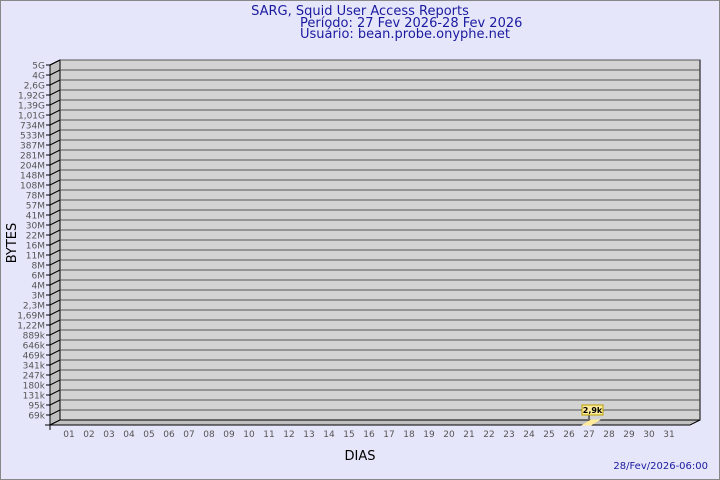 This screenshot has width=720, height=480. What do you see at coordinates (268, 435) in the screenshot?
I see `x-tick-label: 11` at bounding box center [268, 435].